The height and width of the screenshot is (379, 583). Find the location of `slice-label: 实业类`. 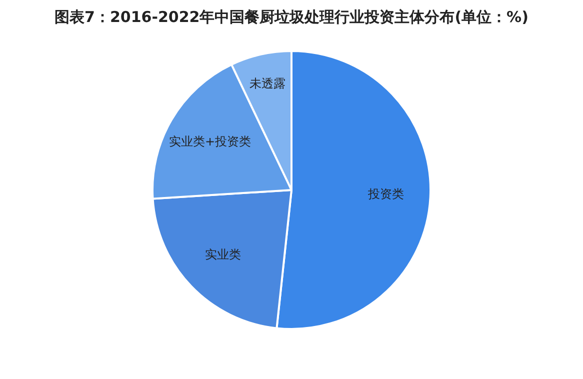

slice-label: 实业类 is located at coordinates (223, 254).